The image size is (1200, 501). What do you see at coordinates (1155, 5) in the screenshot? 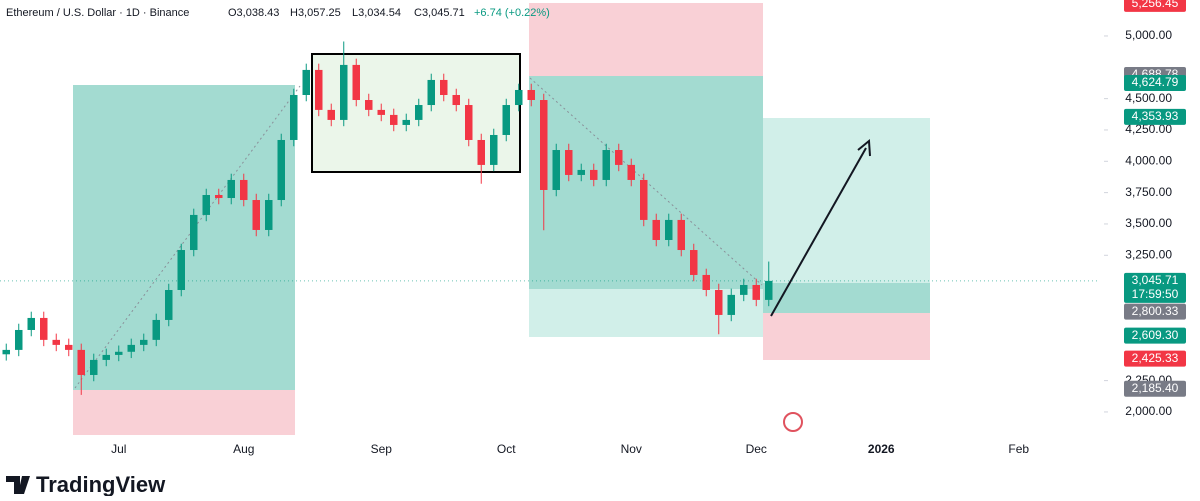
I see `price-label: 5,256.45` at bounding box center [1155, 5].